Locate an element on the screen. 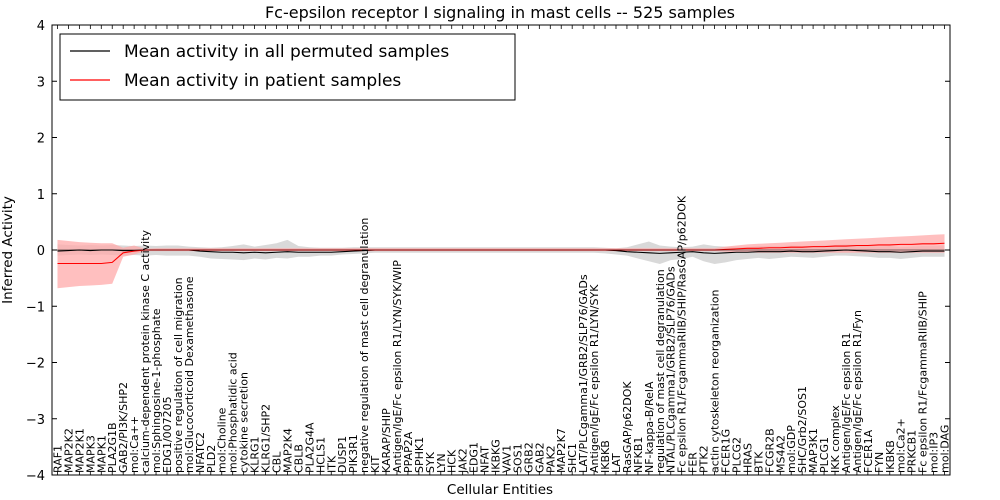 The image size is (1000, 500). category-label: cytokine secretion is located at coordinates (244, 422).